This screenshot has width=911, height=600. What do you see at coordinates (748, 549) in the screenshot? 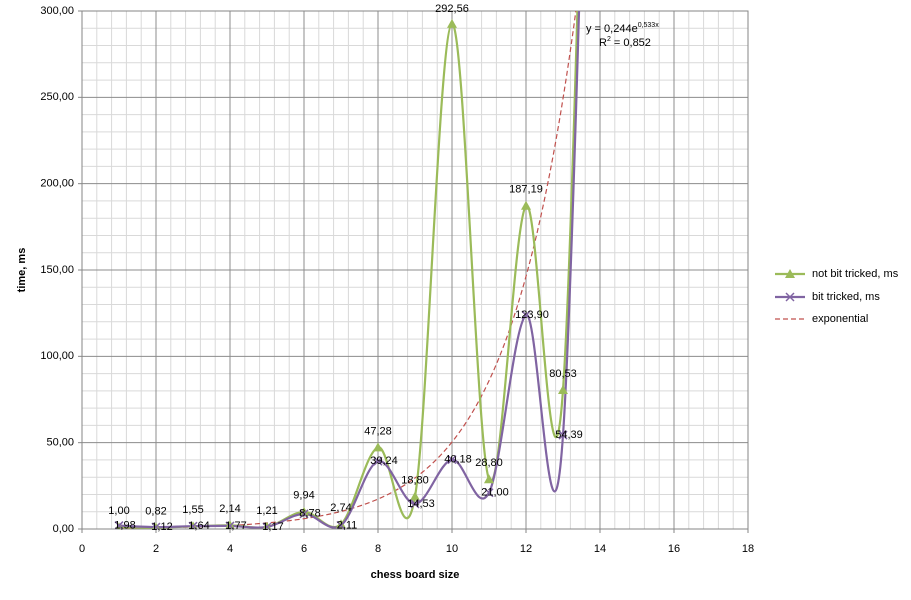
I see `x-tick-label: 18` at bounding box center [748, 549].